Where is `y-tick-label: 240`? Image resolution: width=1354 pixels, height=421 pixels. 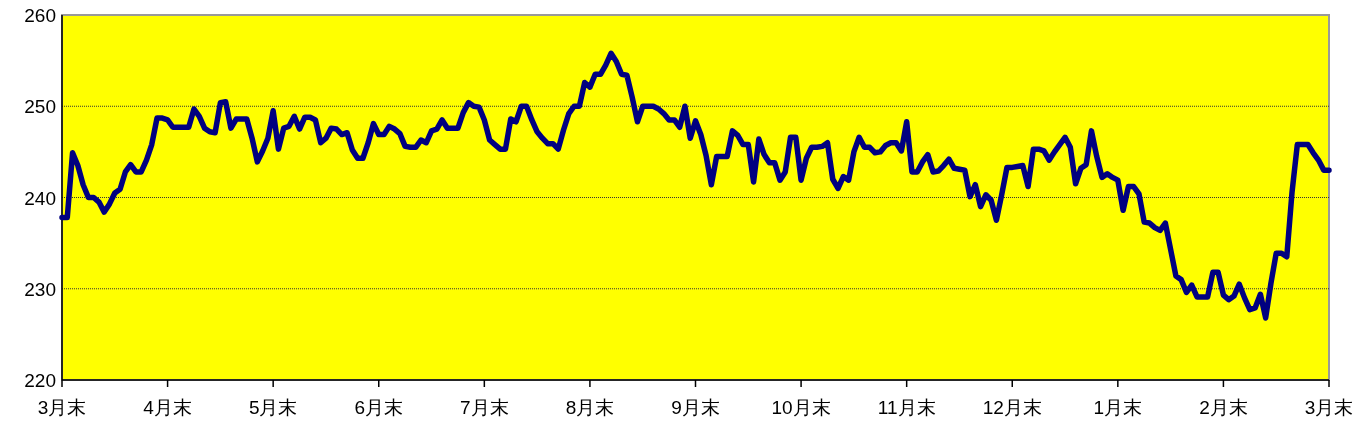
y-tick-label: 240 is located at coordinates (40, 198).